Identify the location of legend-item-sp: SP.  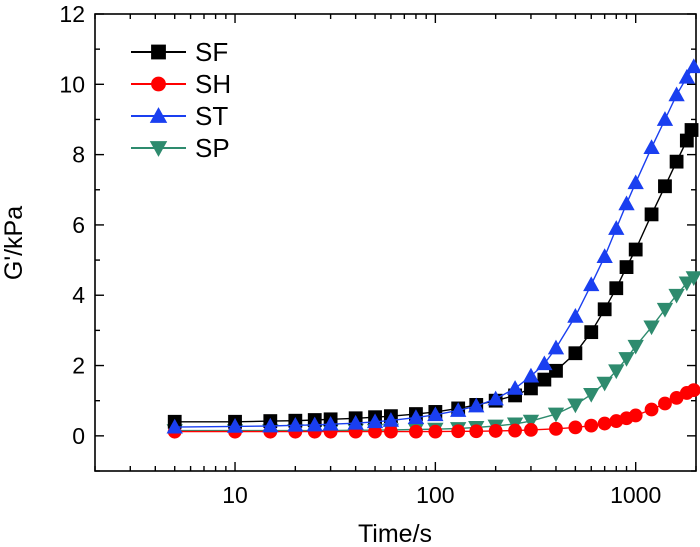
(180, 148).